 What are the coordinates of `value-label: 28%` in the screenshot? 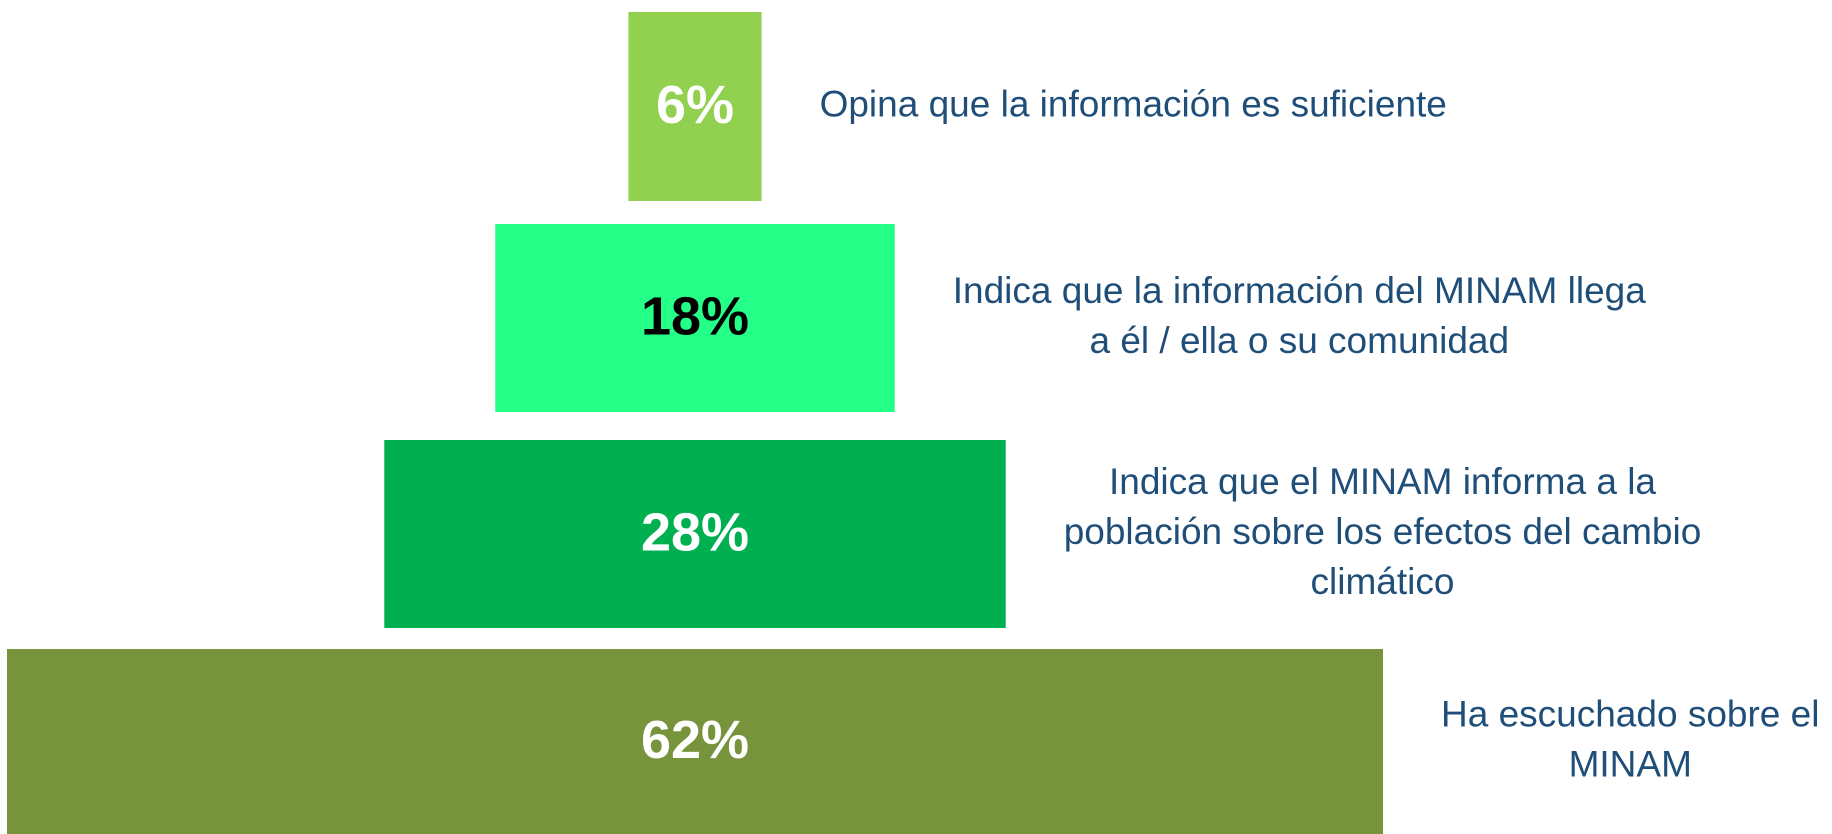 It's located at (695, 532).